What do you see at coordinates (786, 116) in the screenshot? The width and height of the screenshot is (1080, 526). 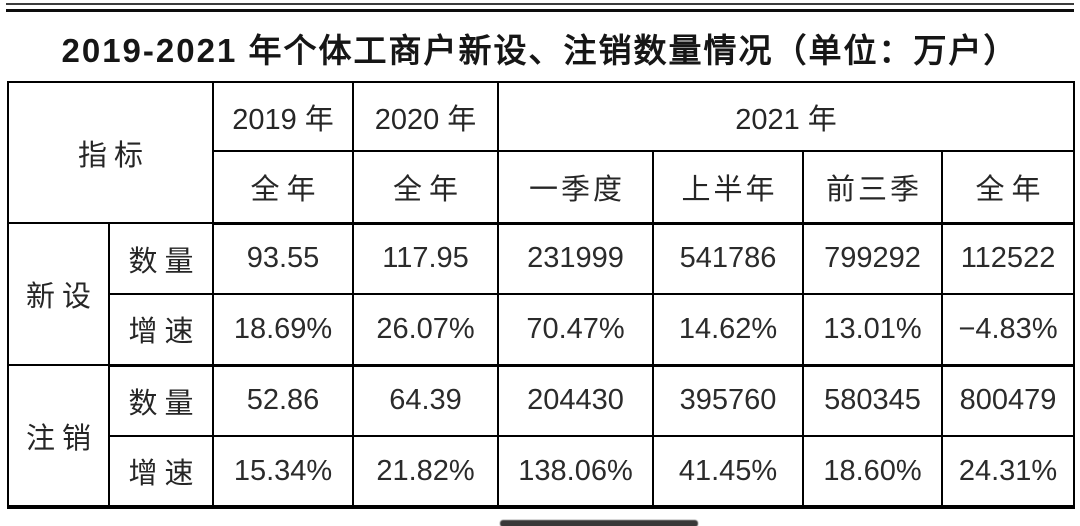 I see `header-2021: 2021 年` at bounding box center [786, 116].